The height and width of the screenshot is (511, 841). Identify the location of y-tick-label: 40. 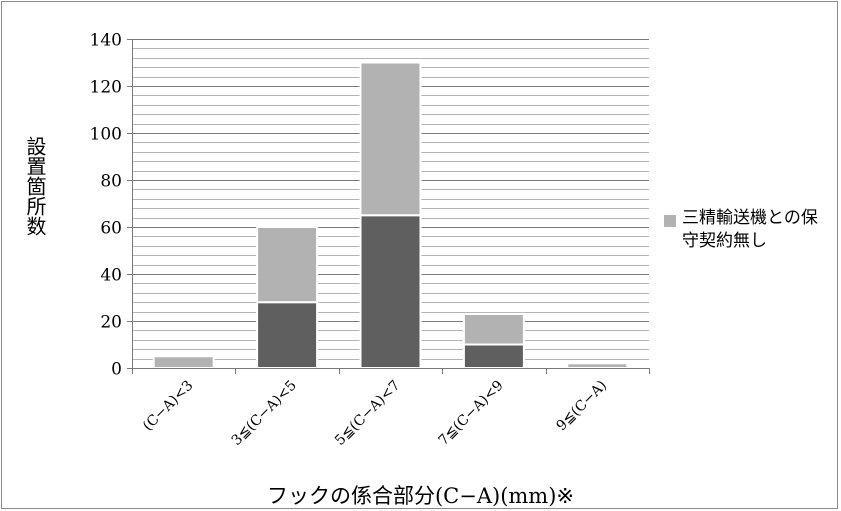
(111, 276).